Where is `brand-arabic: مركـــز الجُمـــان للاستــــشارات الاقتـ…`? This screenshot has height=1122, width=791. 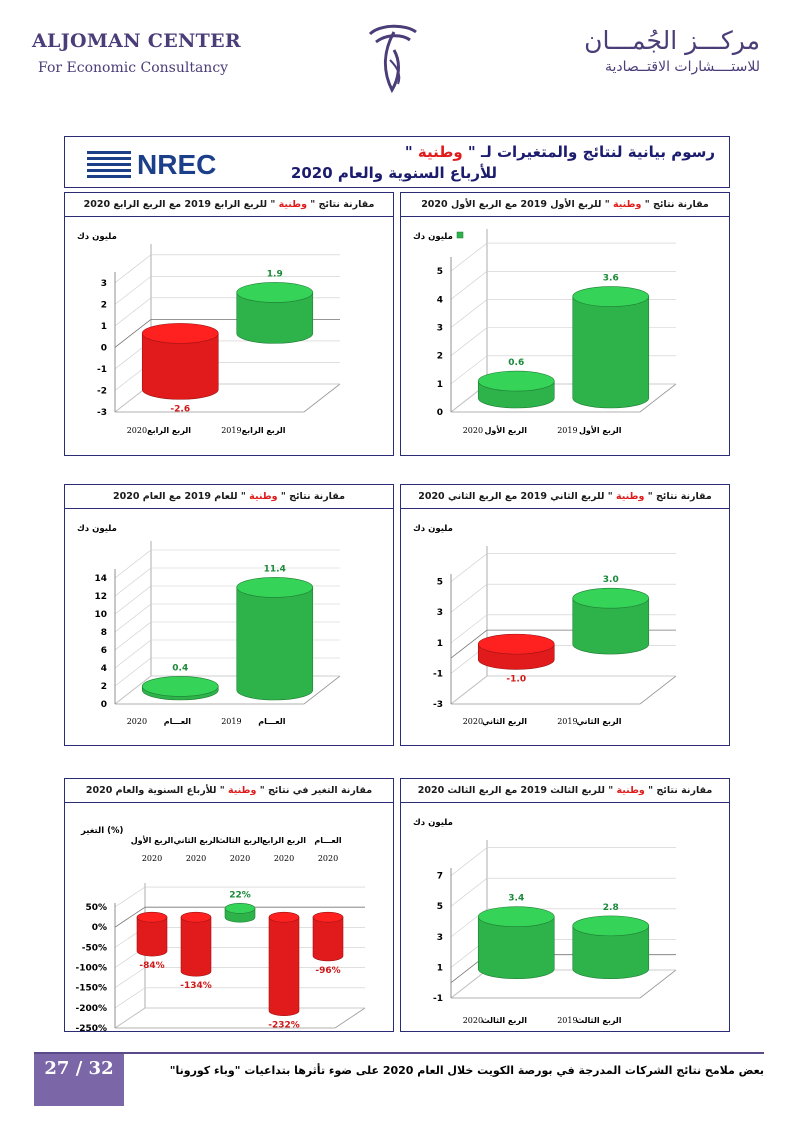
brand-arabic: مركـــز الجُمـــان للاستــــشارات الاقتـ… is located at coordinates (650, 50).